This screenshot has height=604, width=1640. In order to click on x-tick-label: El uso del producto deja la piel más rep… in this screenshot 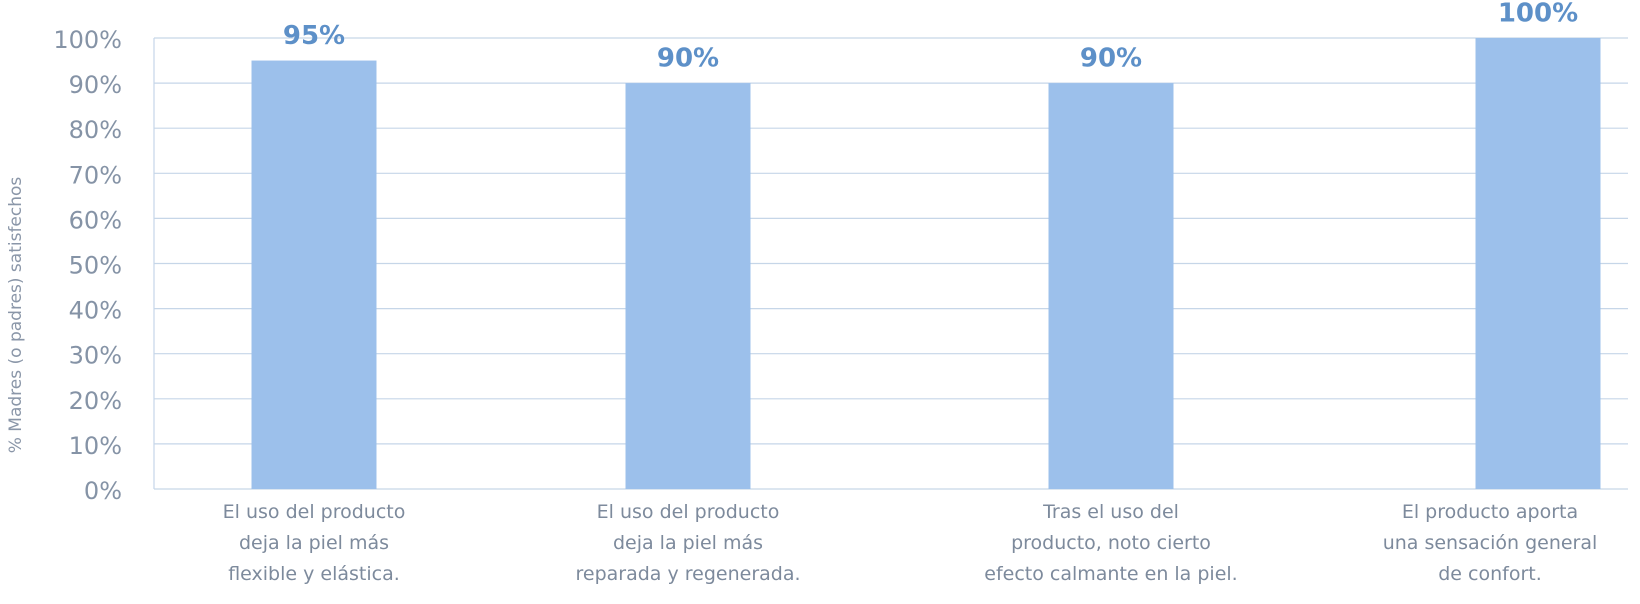, I will do `click(688, 543)`.